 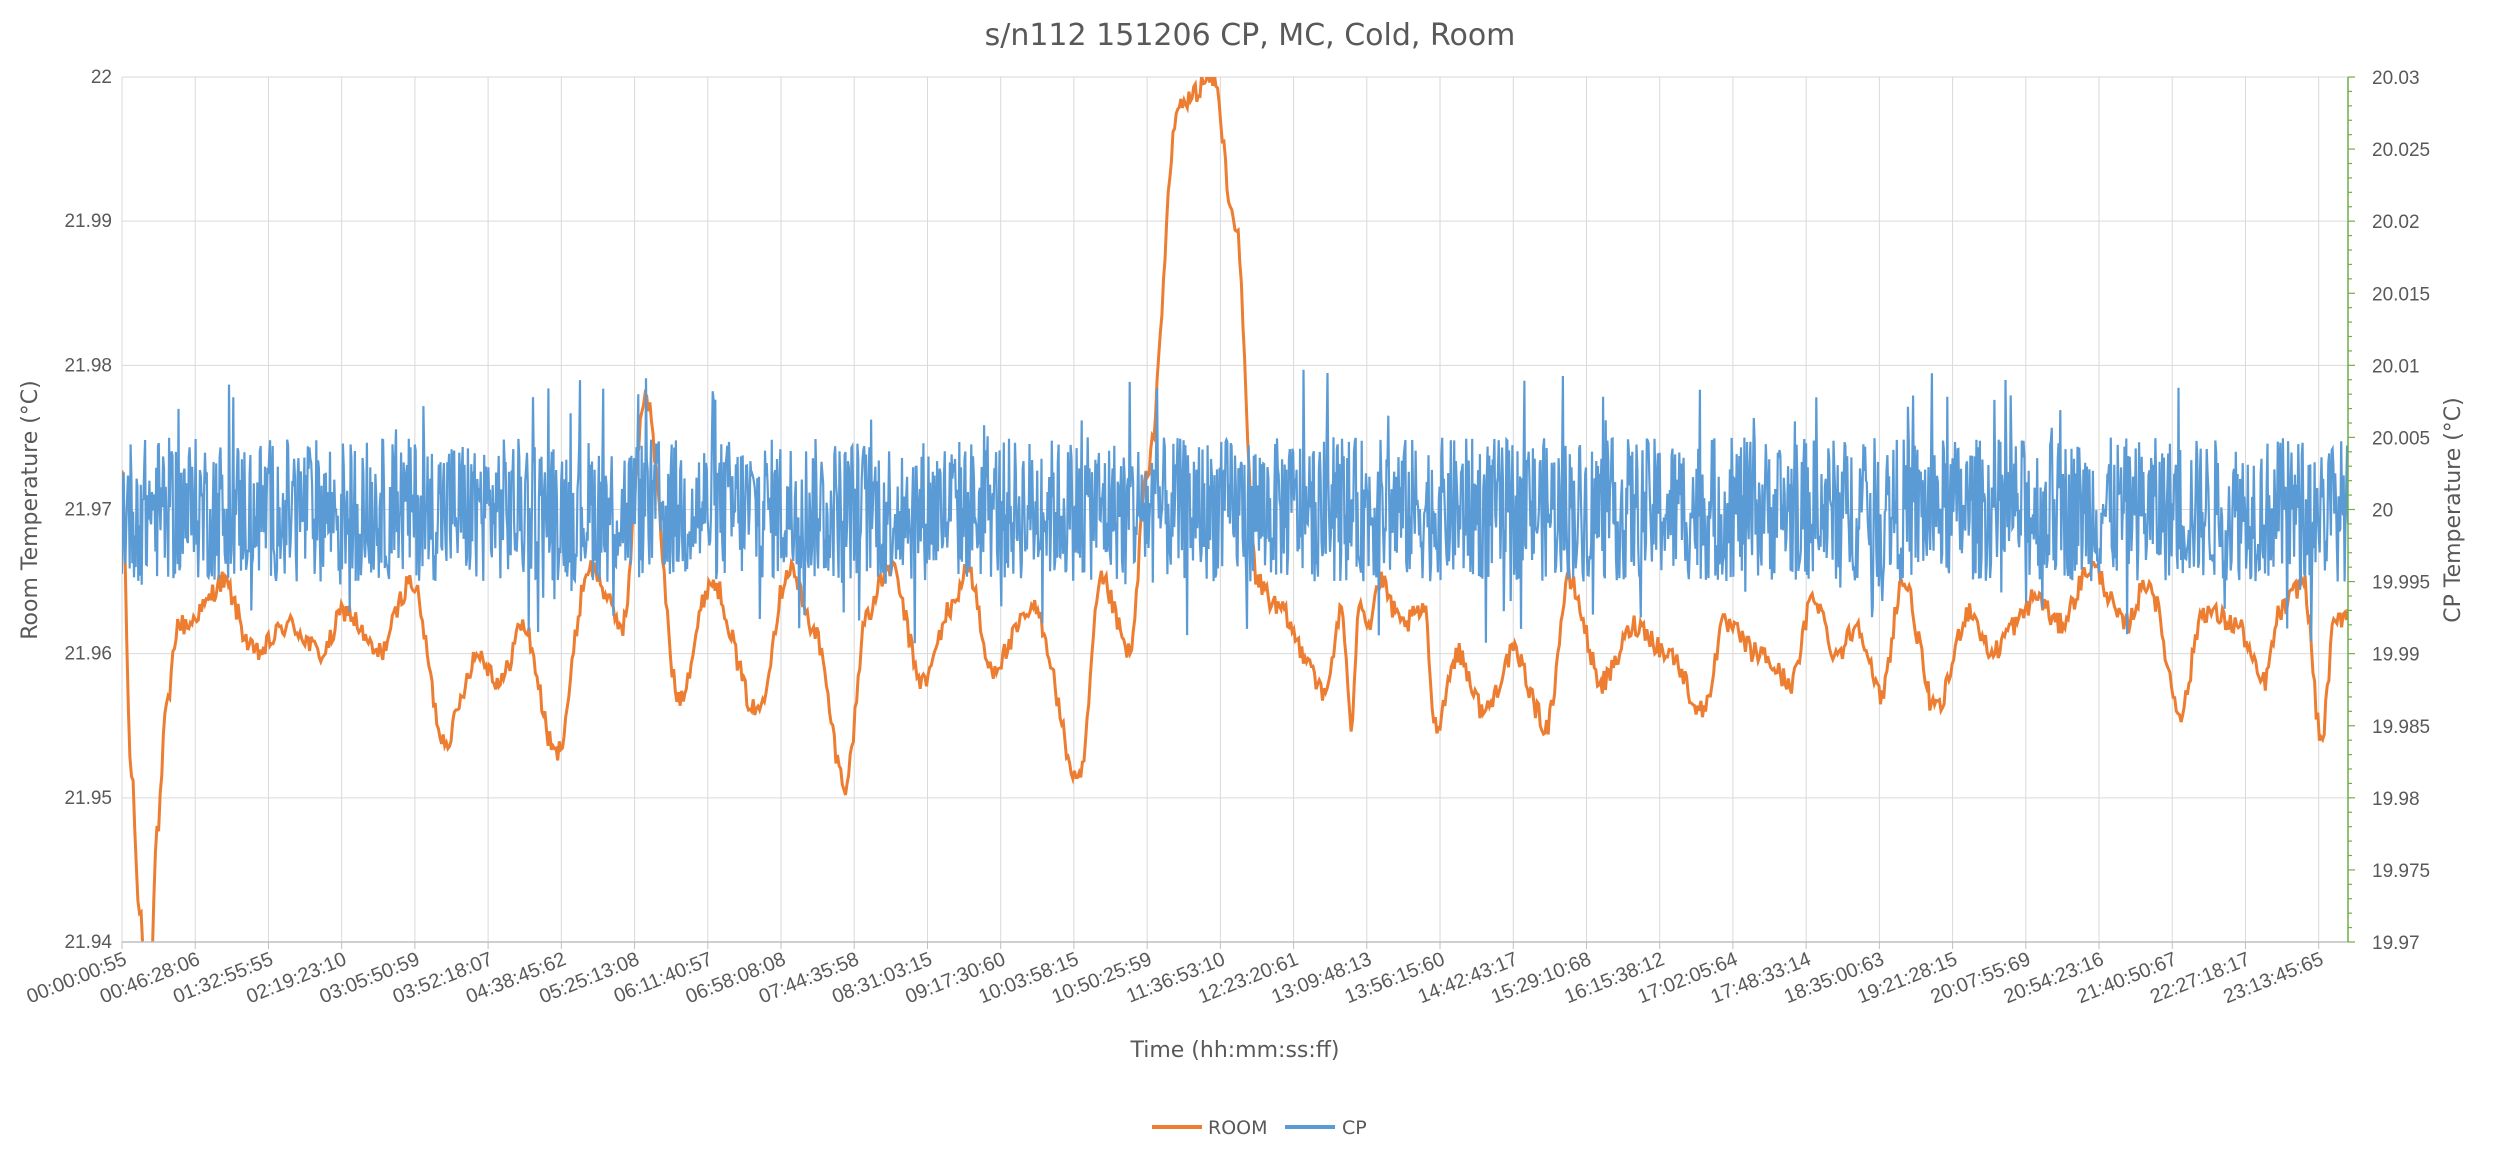 I want to click on legend: ROOM CP, so click(x=1259, y=1128).